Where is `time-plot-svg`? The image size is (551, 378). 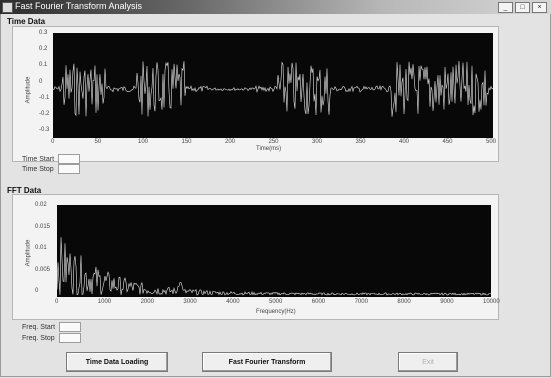
time-plot-svg is located at coordinates (273, 88).